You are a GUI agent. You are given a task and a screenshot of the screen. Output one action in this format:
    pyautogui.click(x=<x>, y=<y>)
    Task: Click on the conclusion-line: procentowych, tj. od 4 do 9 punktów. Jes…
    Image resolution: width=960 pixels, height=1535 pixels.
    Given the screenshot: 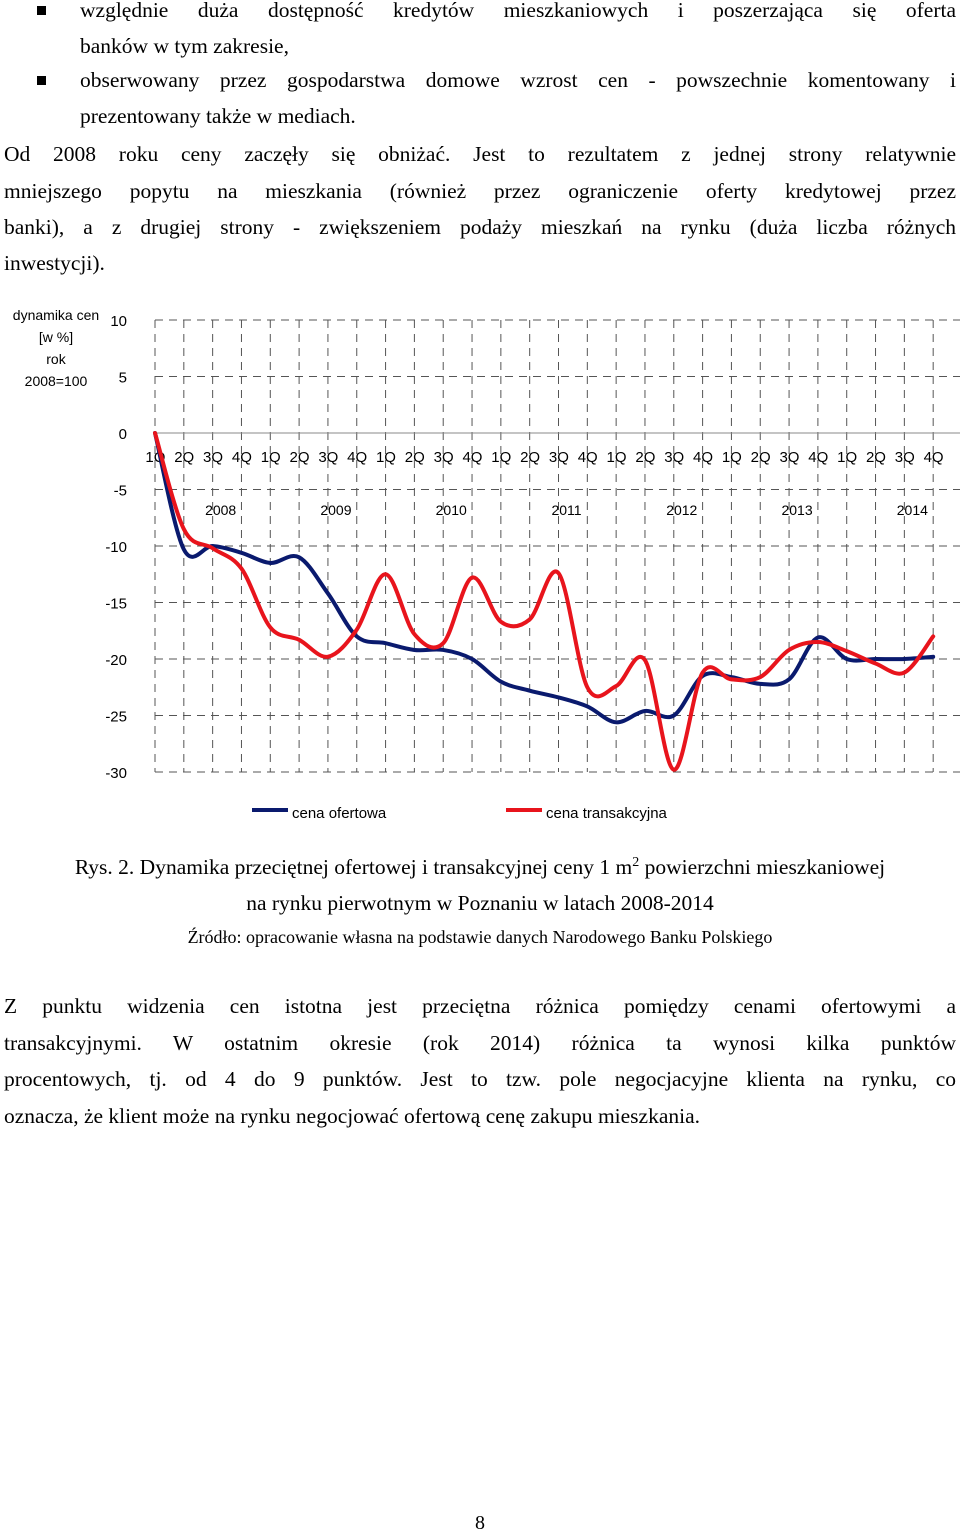 What is the action you would take?
    pyautogui.click(x=480, y=1079)
    